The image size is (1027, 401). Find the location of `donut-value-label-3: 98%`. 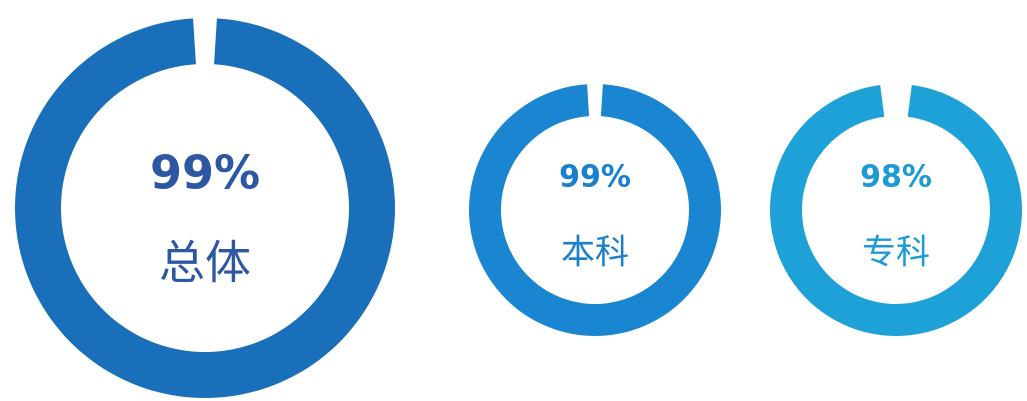

donut-value-label-3: 98% is located at coordinates (896, 177).